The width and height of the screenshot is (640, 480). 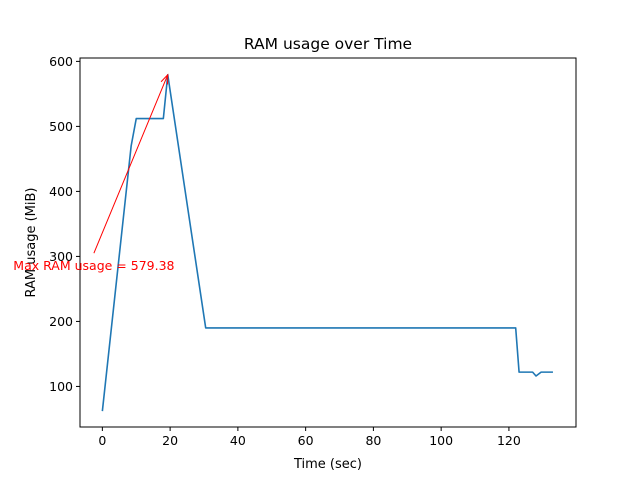 What do you see at coordinates (306, 440) in the screenshot?
I see `x-tick-label: 60` at bounding box center [306, 440].